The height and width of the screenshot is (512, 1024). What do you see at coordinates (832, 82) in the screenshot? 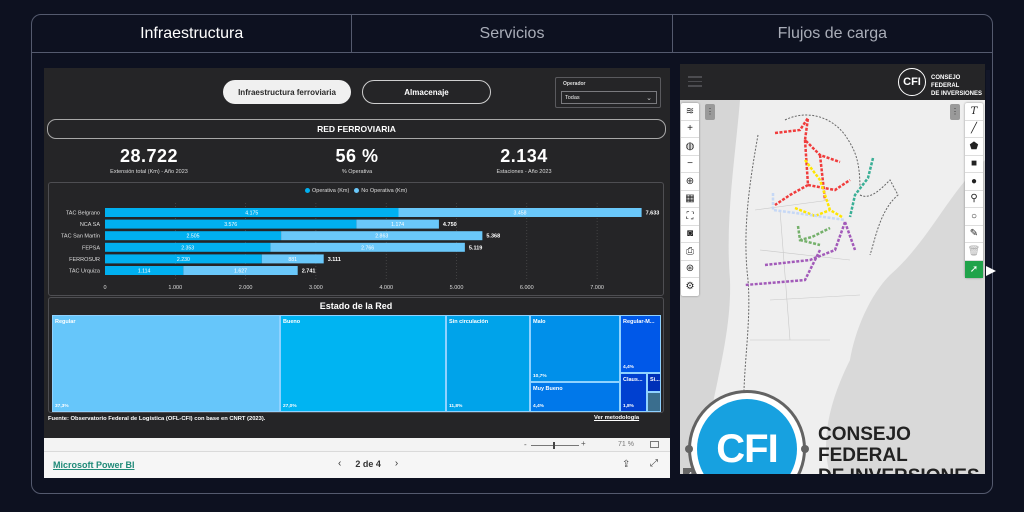
I see `map-header: CFI CONSEJO FEDERAL DE INVERSIONES` at bounding box center [832, 82].